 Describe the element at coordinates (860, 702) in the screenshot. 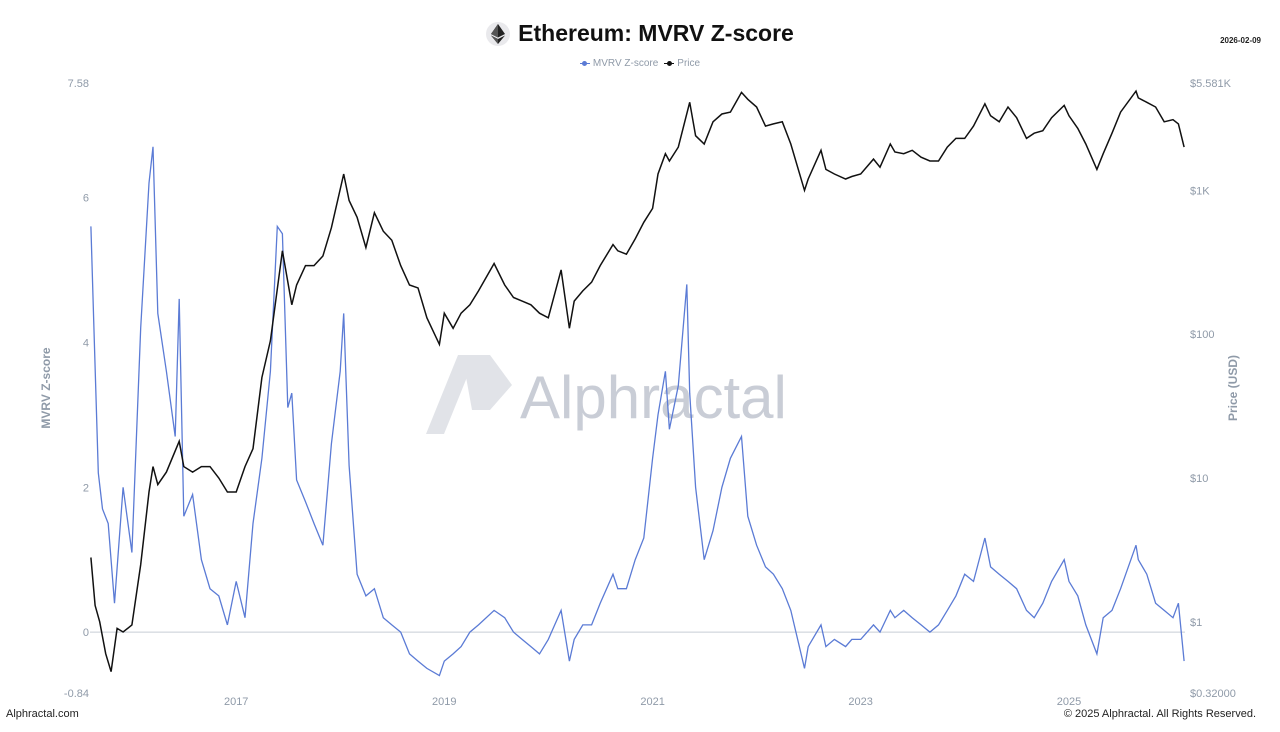

I see `x-tick-label: 2023` at that location.